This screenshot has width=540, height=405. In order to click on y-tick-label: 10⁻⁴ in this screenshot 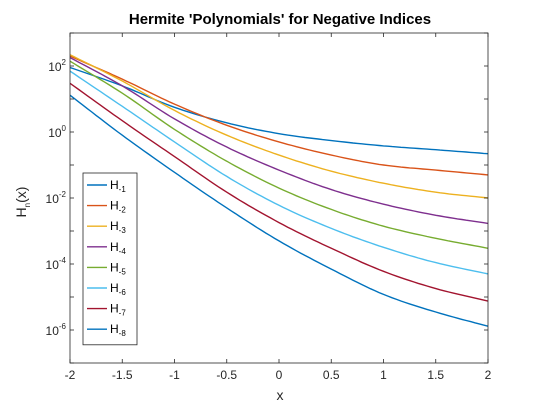, I will do `click(56, 264)`.